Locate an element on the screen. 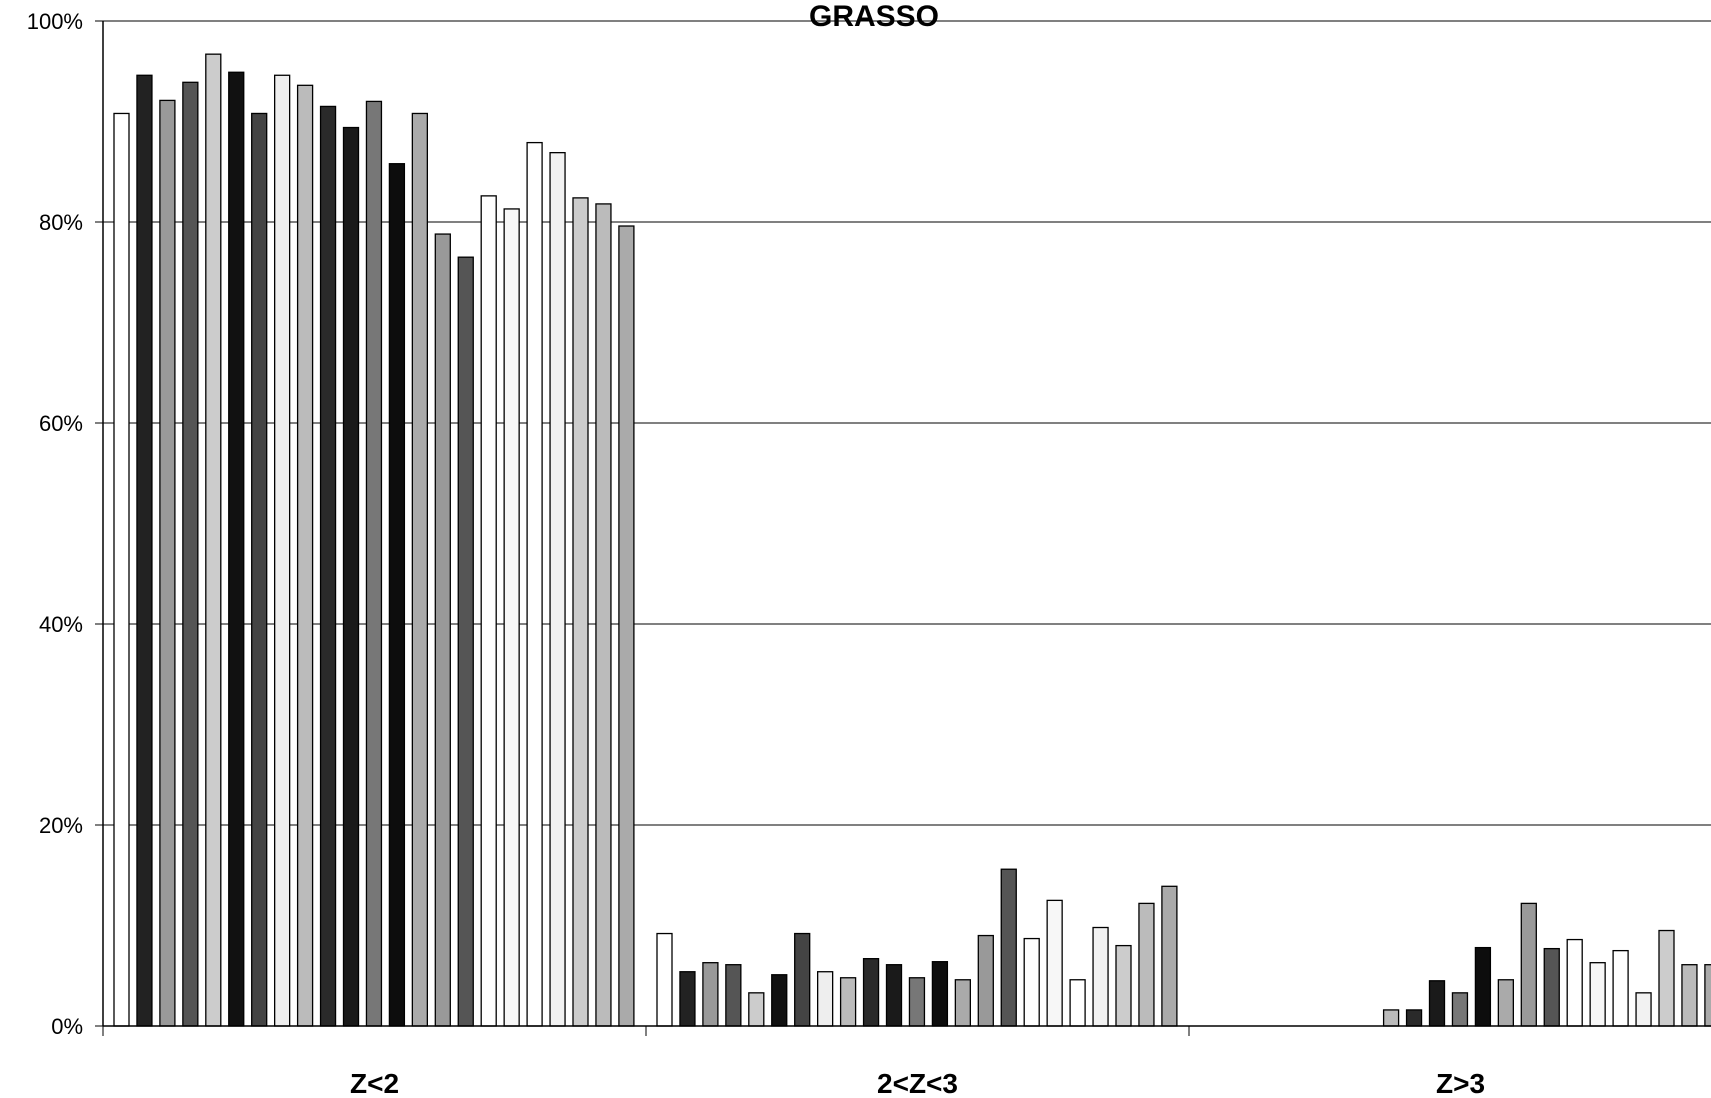 This screenshot has width=1711, height=1098. y-tick-label: 80% is located at coordinates (61, 222).